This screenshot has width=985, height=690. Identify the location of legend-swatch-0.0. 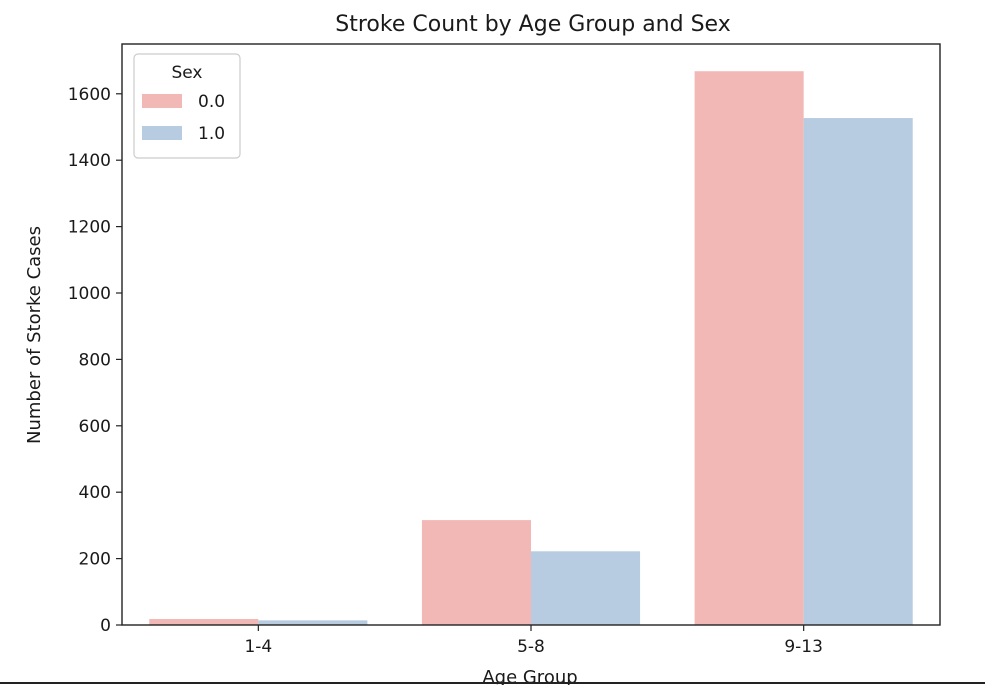
(162, 101).